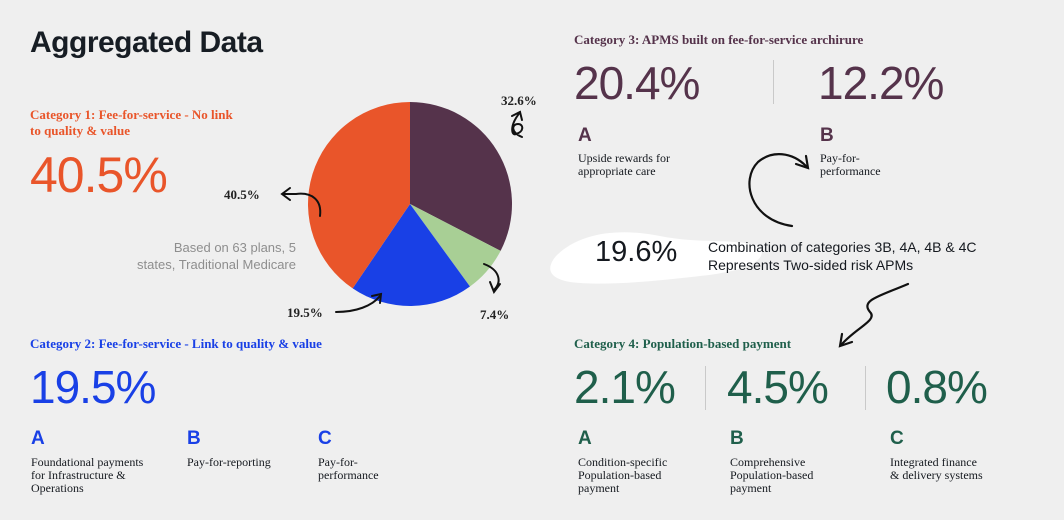  I want to click on category3-item-b-value: 12.2%, so click(881, 83).